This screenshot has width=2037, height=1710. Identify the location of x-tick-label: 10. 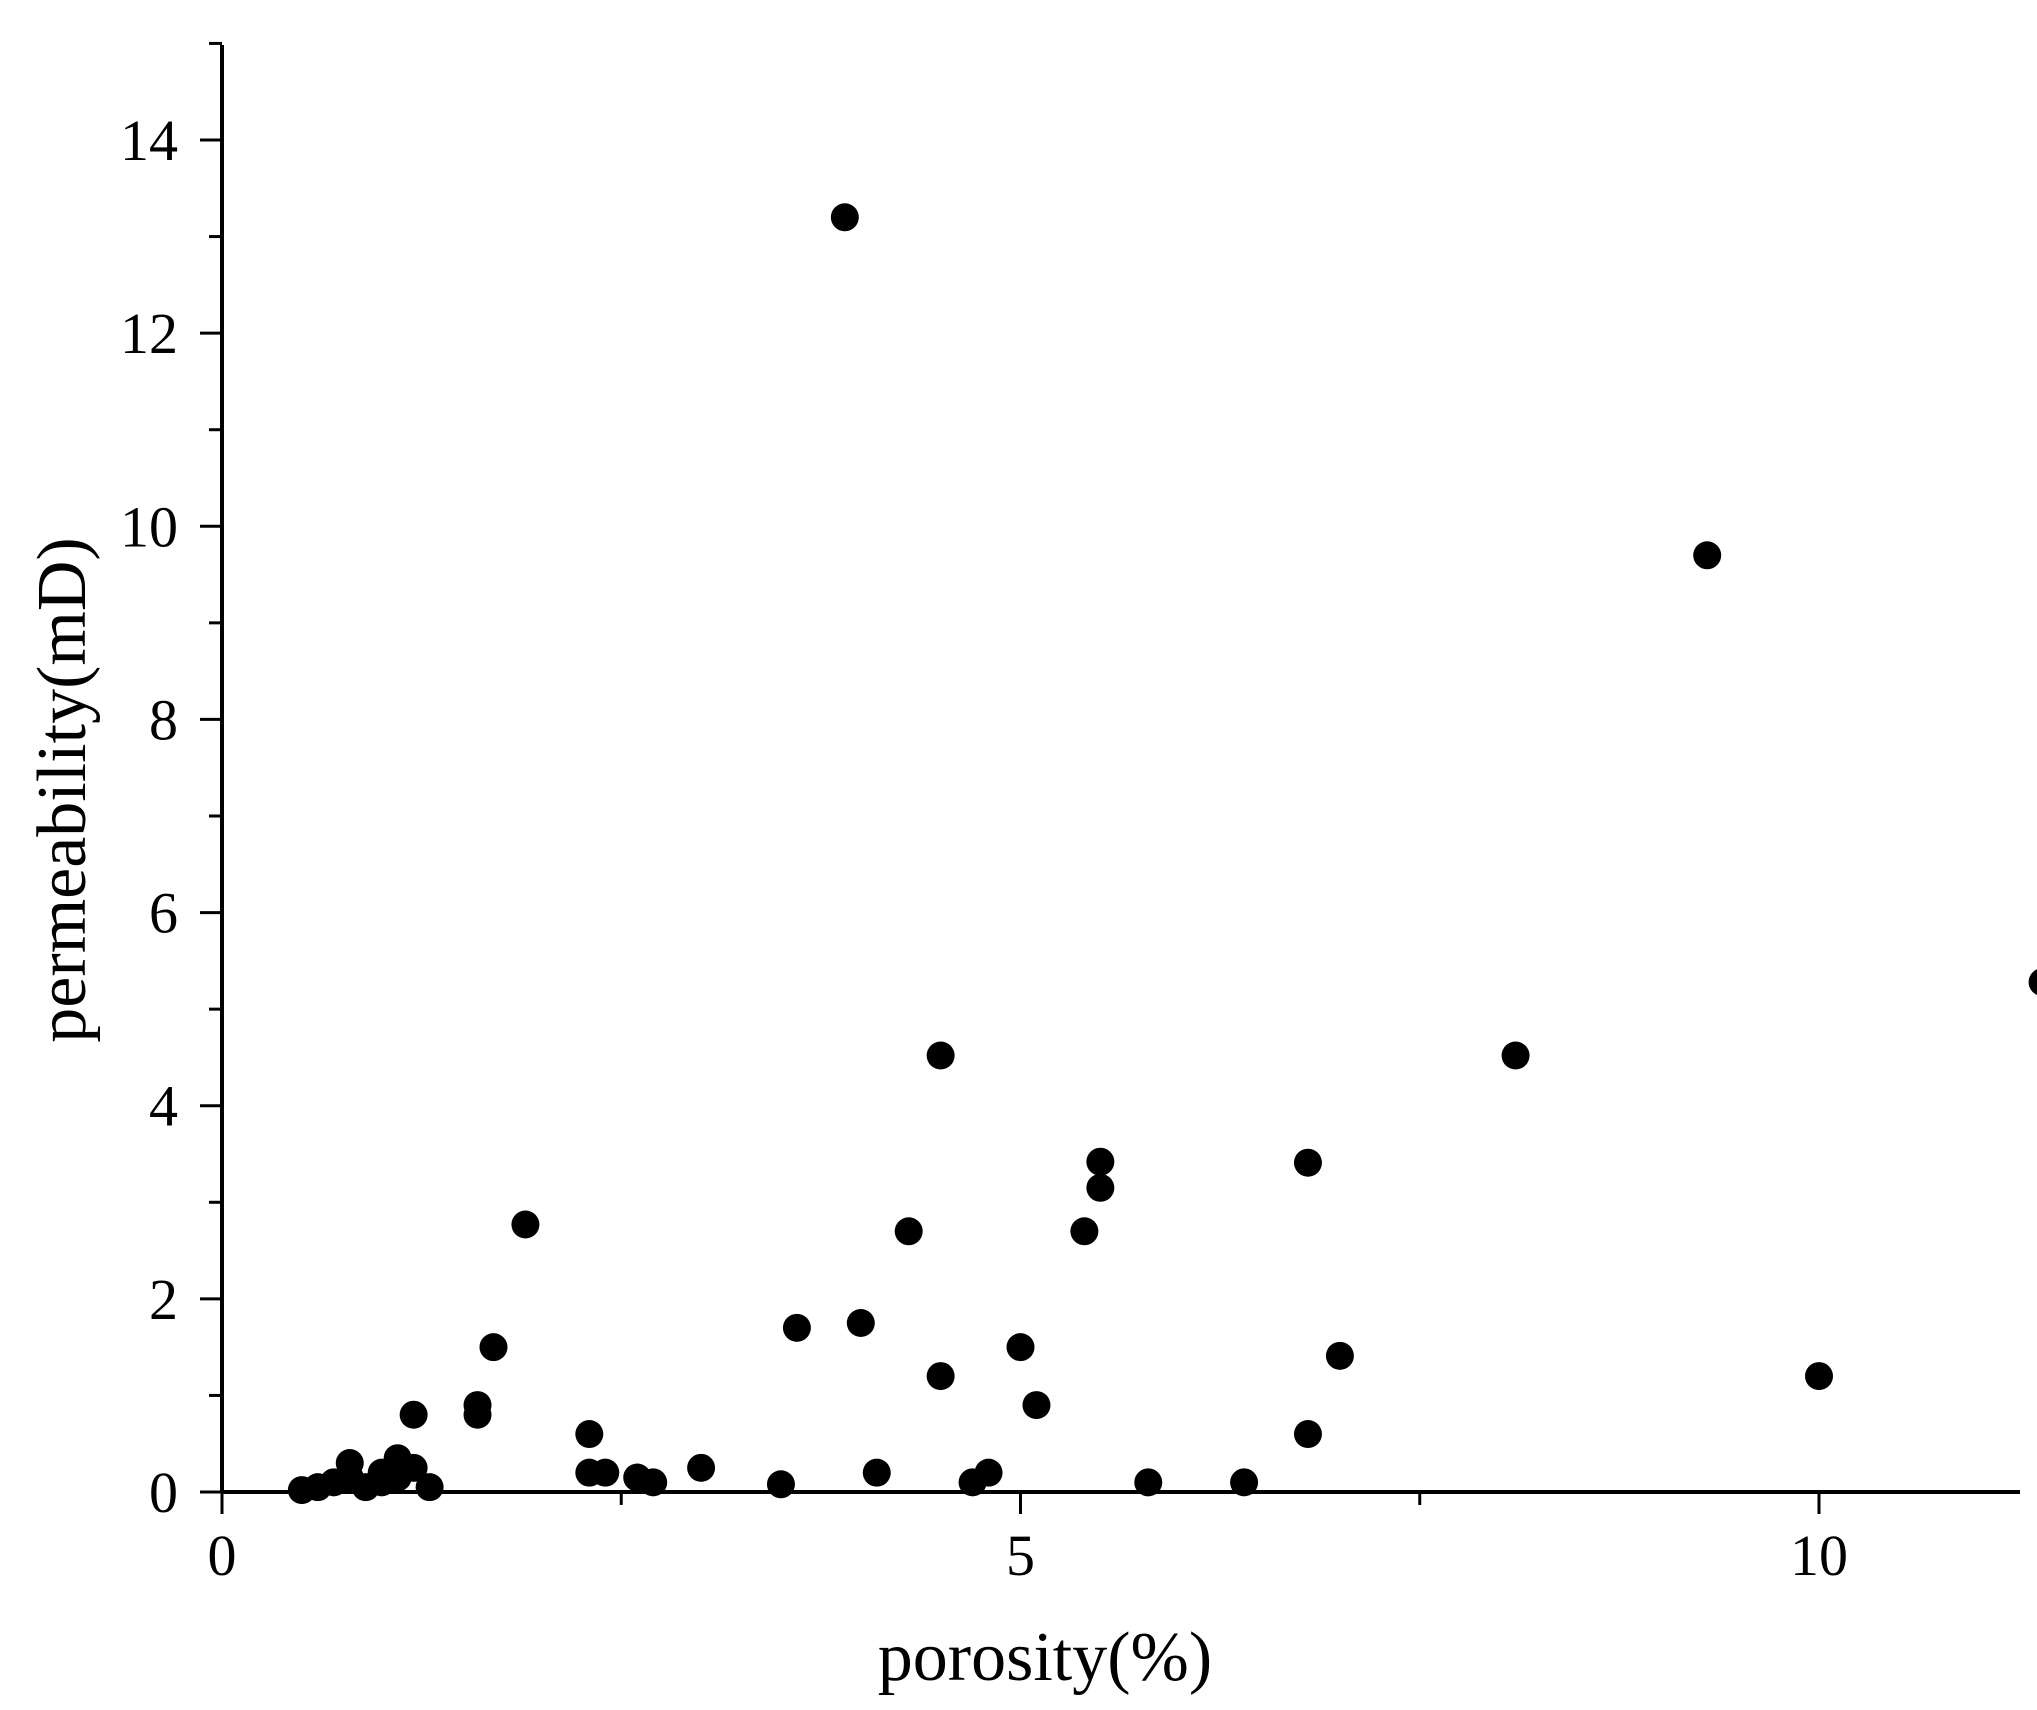
(1819, 1555).